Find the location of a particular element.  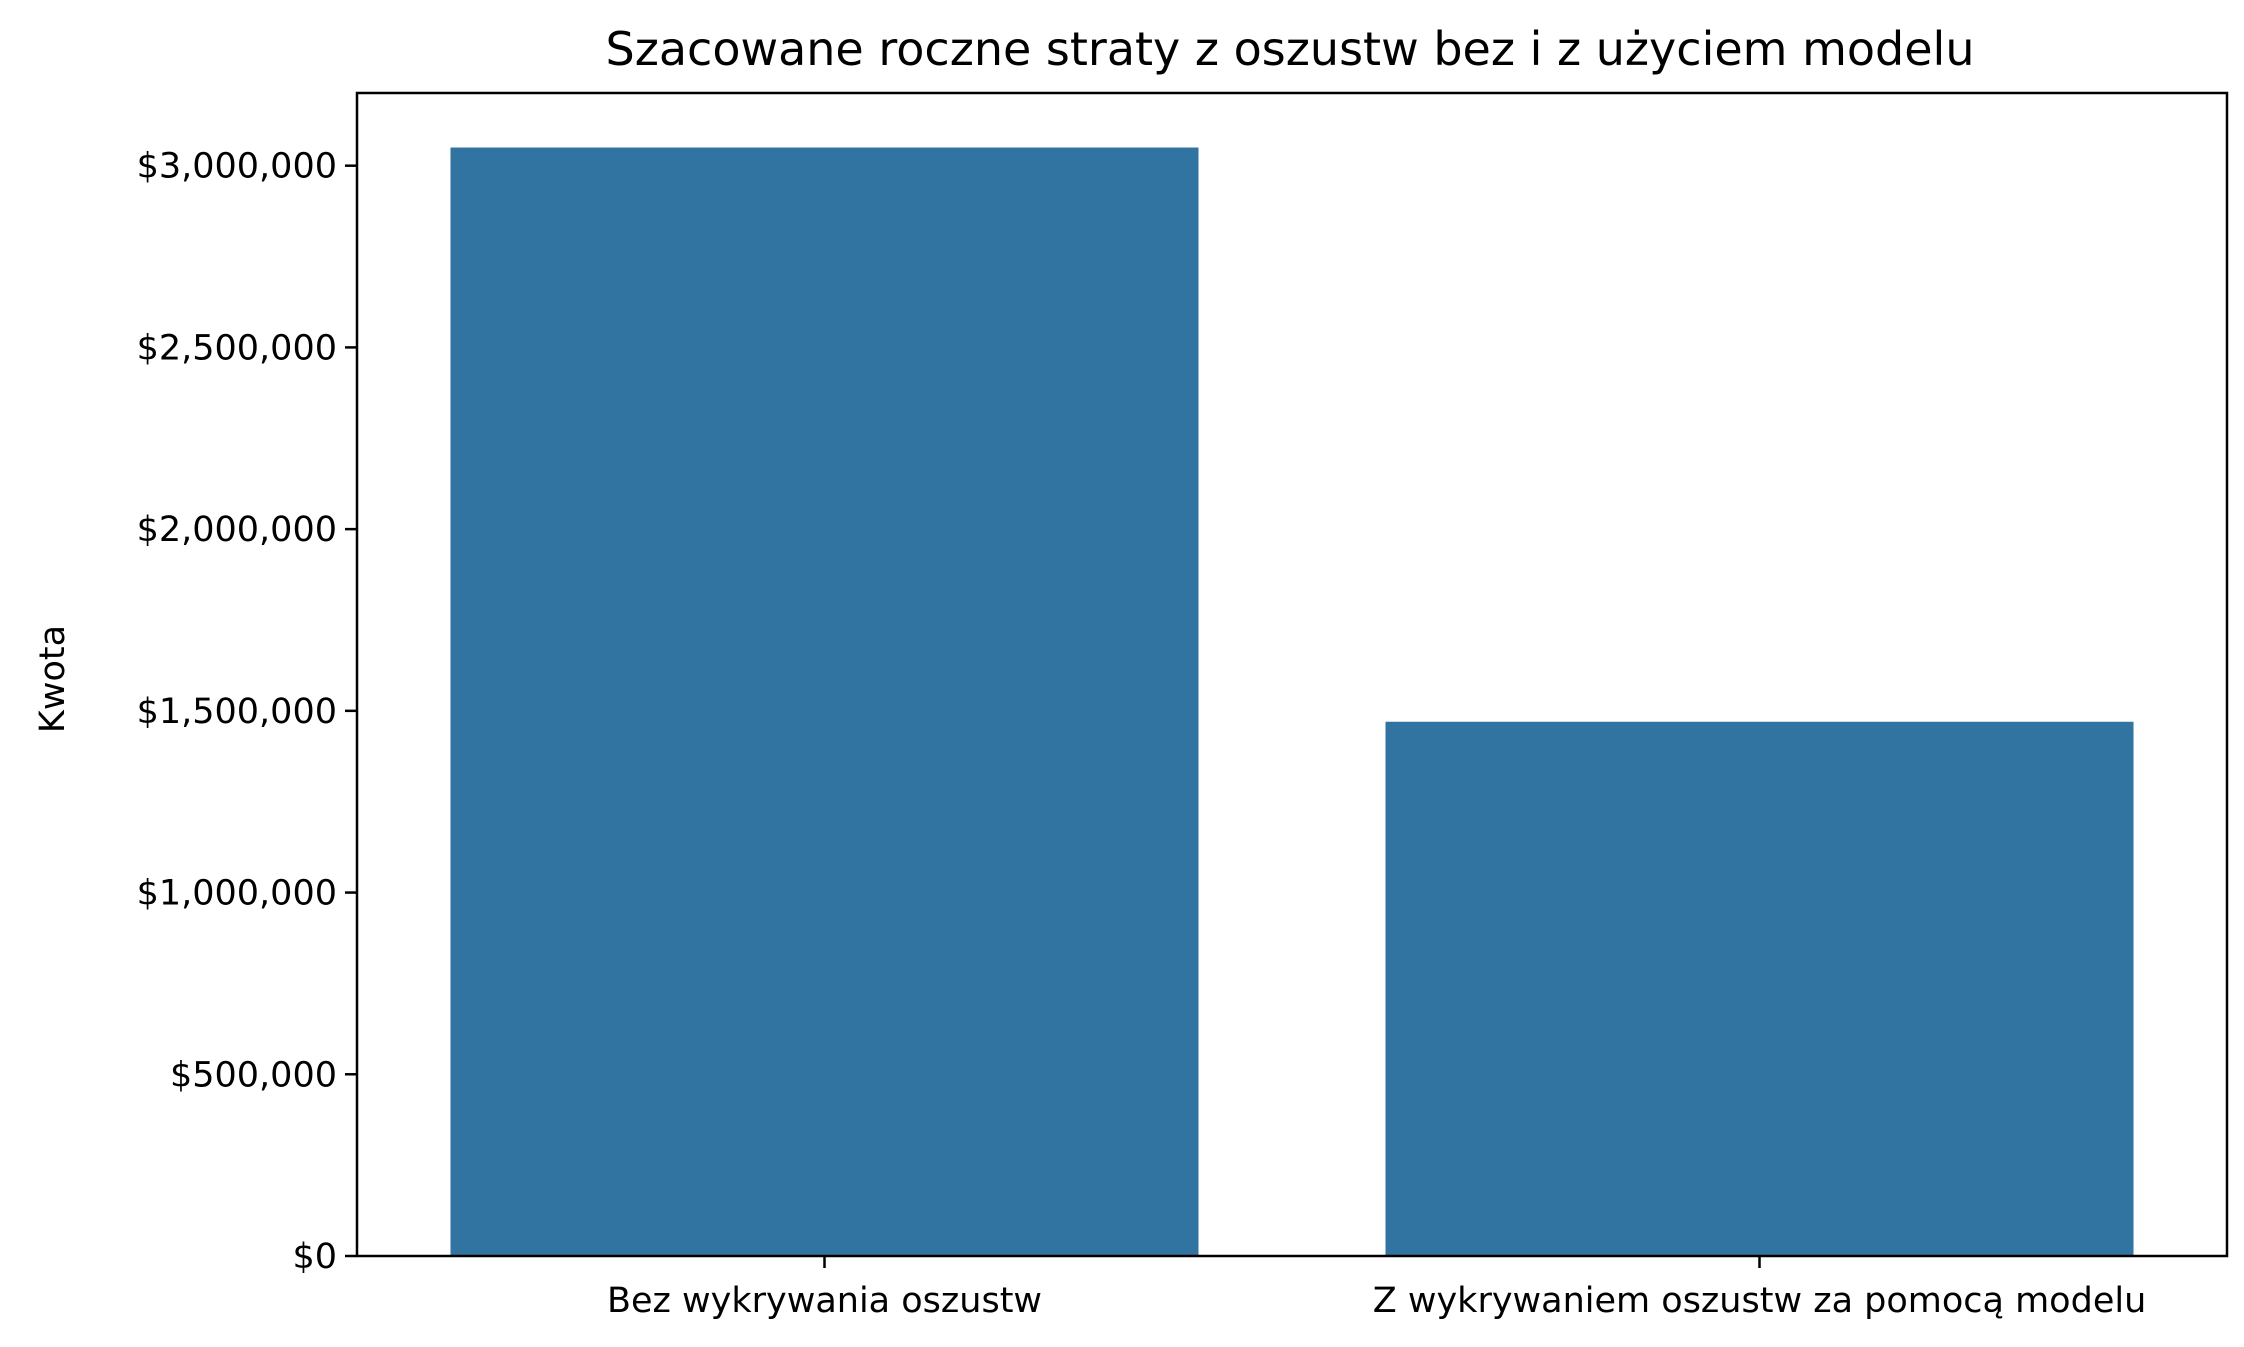

y-tick-label: $500,000 is located at coordinates (253, 1075).